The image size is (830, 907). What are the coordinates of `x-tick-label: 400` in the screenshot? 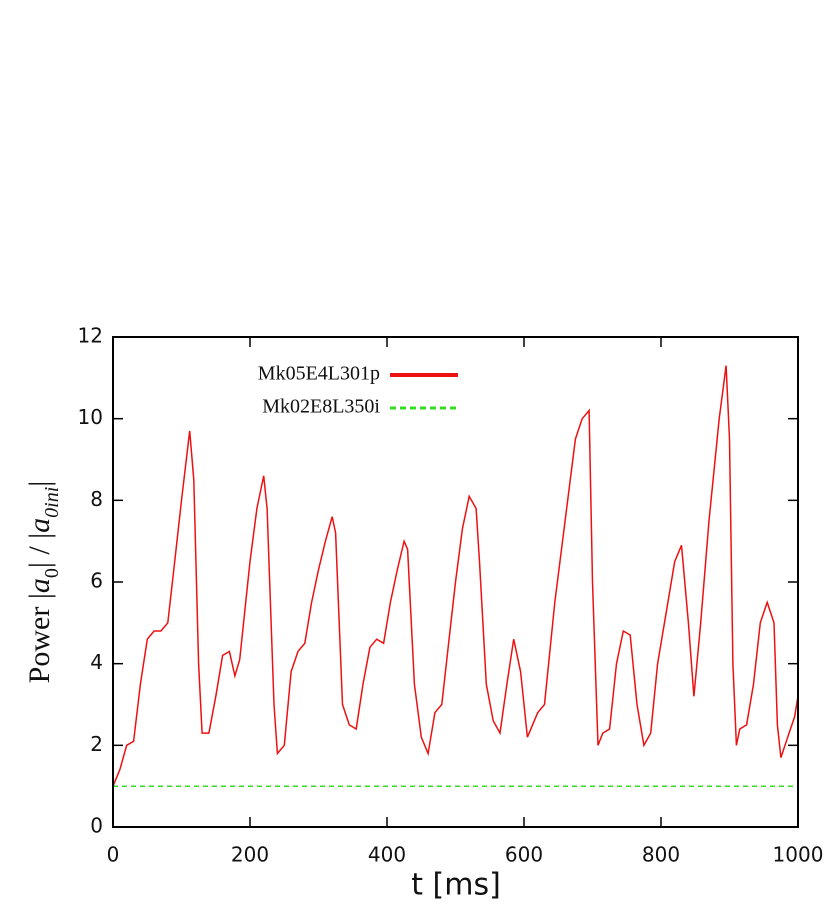 It's located at (387, 855).